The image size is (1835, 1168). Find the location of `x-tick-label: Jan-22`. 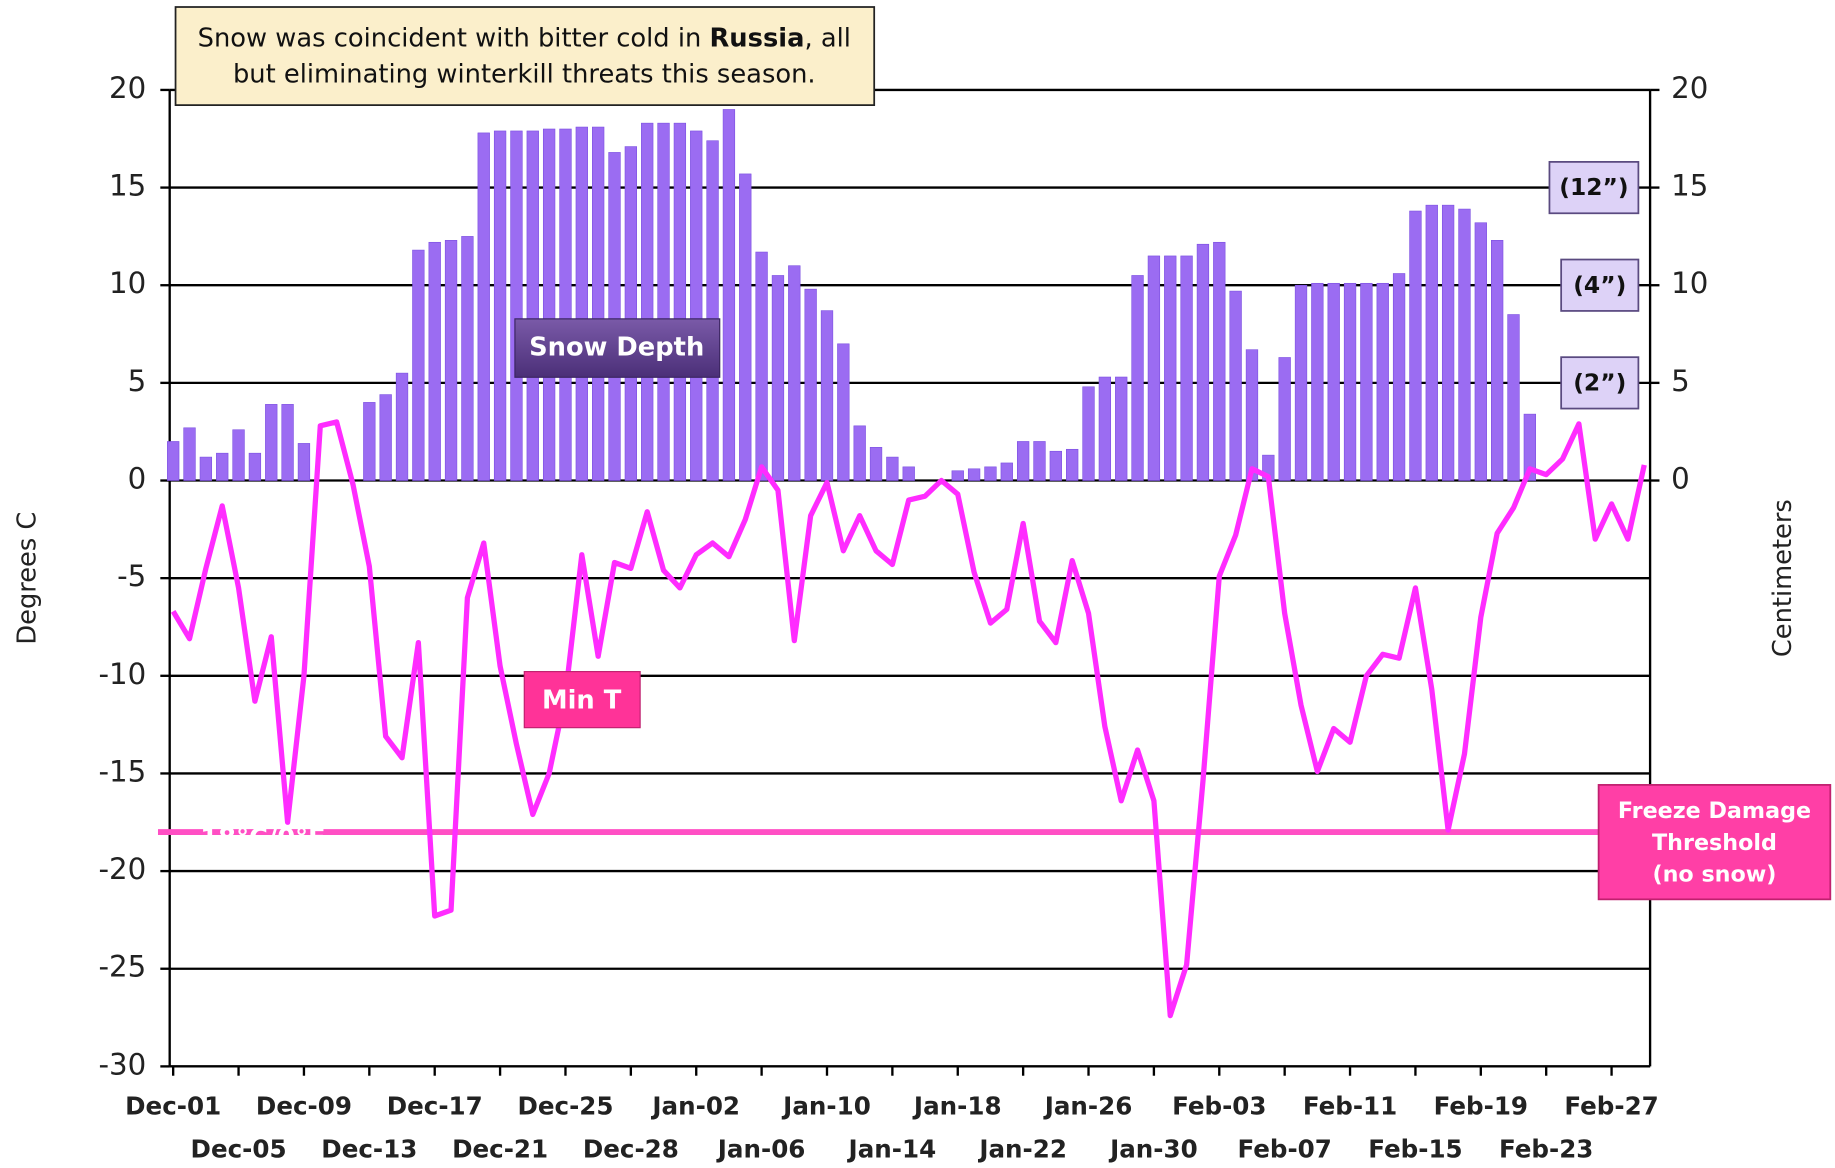

x-tick-label: Jan-22 is located at coordinates (1022, 1148).